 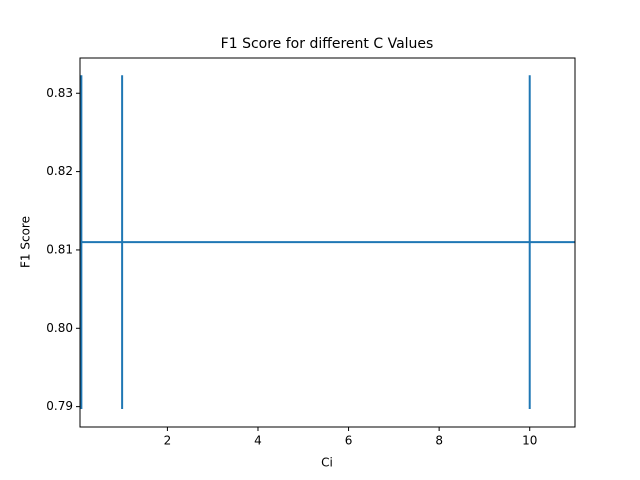 I want to click on y-tick-label: 0.82, so click(x=59, y=171).